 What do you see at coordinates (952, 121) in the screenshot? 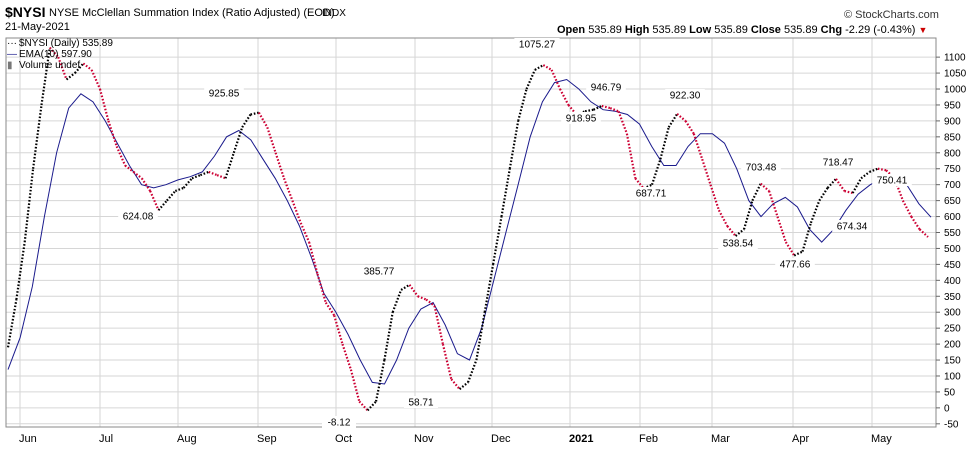
I see `y-tick-label: 900` at bounding box center [952, 121].